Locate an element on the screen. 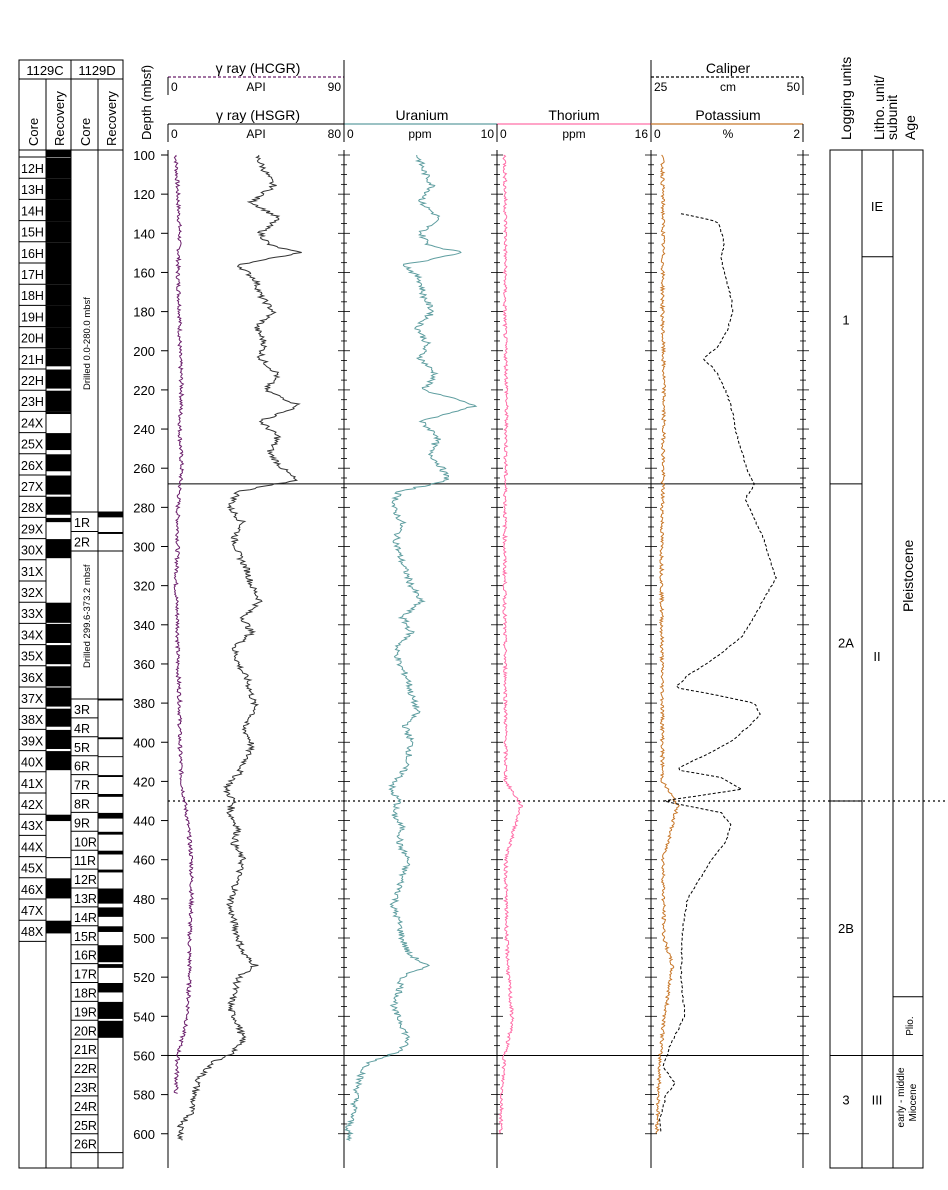 The height and width of the screenshot is (1190, 948). potassium-title: Potassium is located at coordinates (727, 115).